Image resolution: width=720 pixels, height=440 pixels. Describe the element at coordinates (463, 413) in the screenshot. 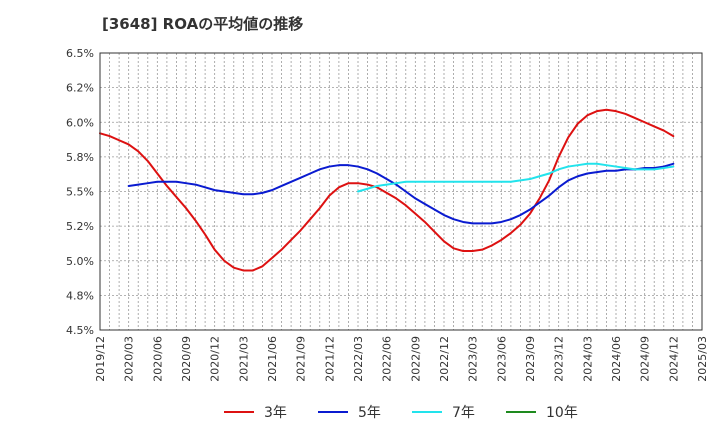

I see `legend-label: 7年` at that location.